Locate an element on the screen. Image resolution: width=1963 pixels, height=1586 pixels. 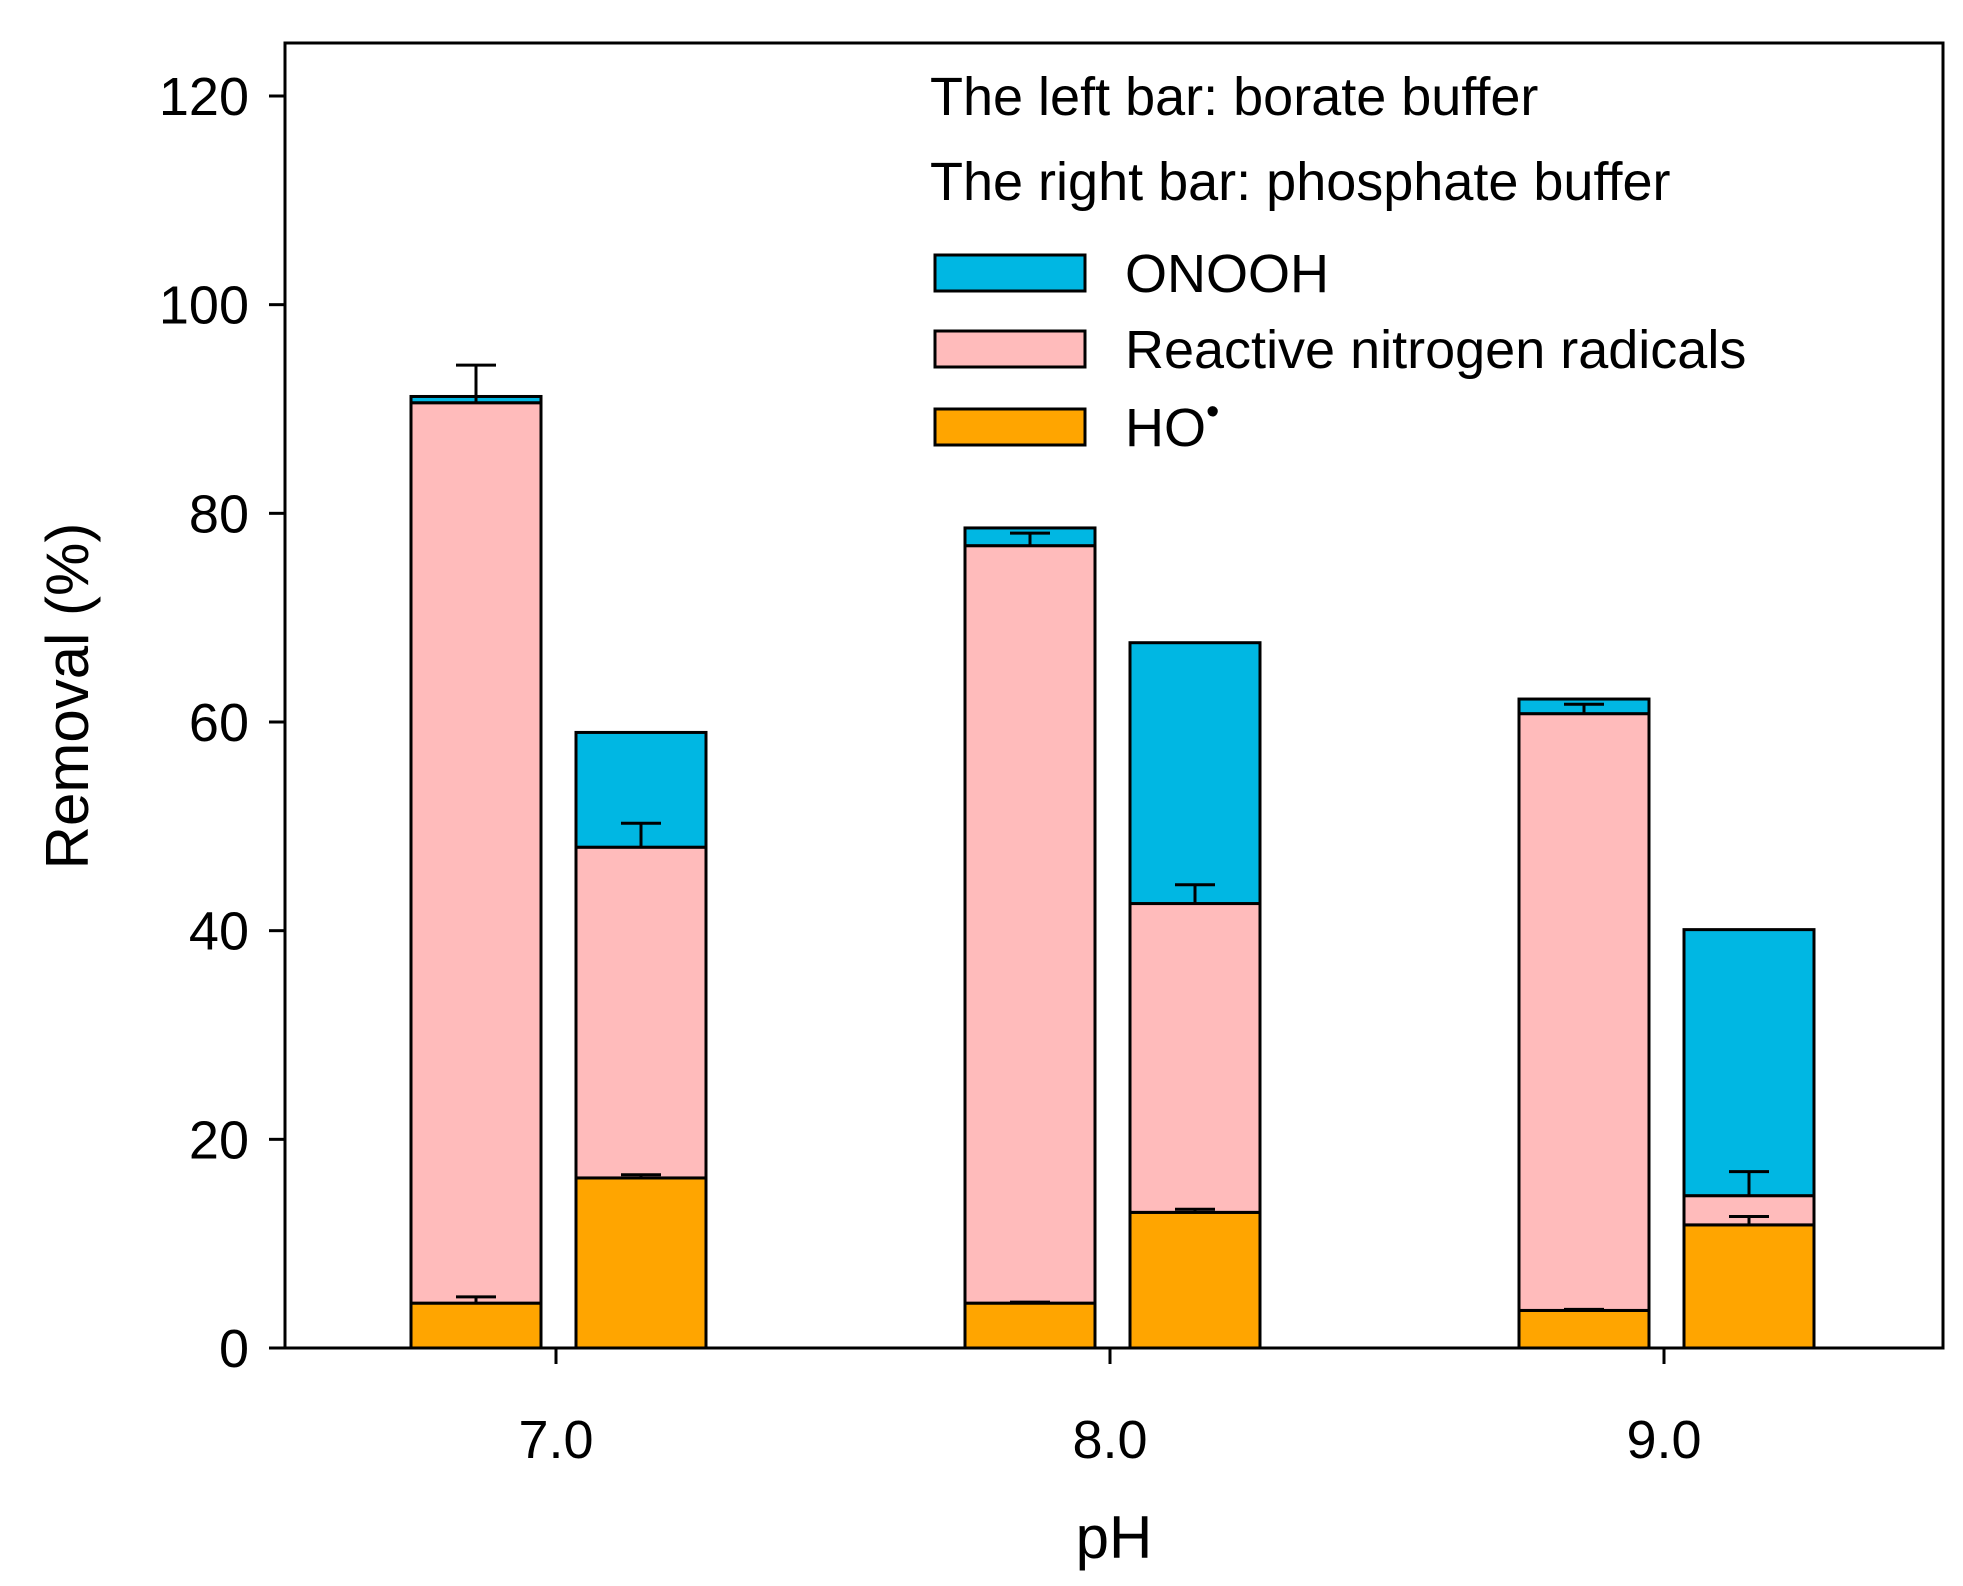
bar-phosphate-7.0-reactive-nitrogen-radicals is located at coordinates (641, 1012).